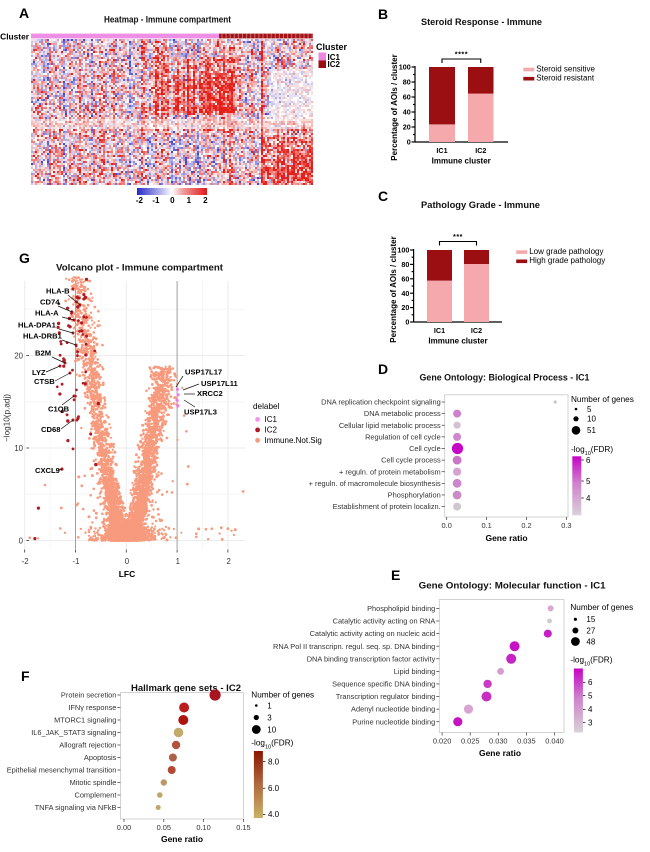  Describe the element at coordinates (156, 200) in the screenshot. I see `svg-text: -1` at that location.